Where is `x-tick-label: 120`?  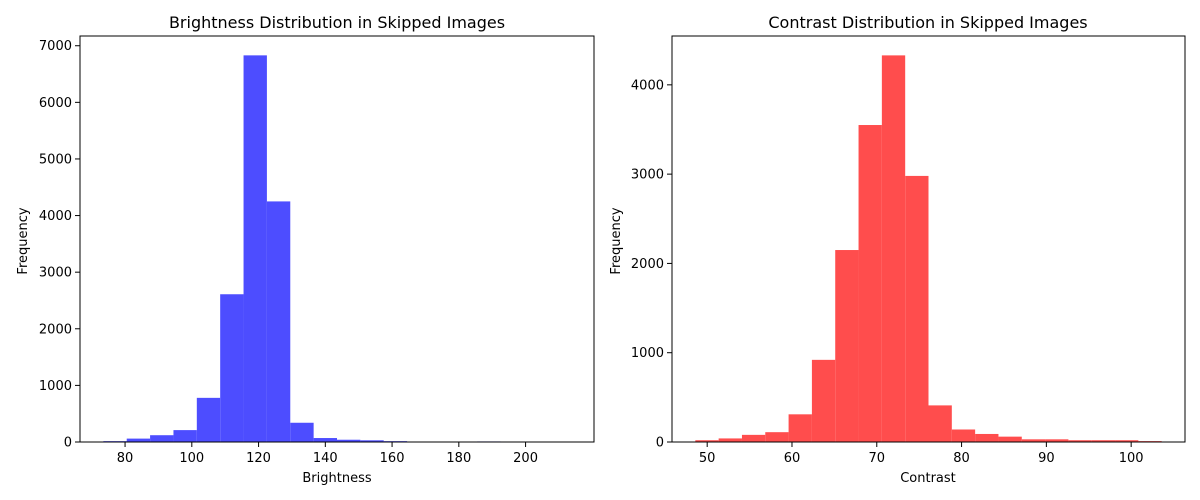 x-tick-label: 120 is located at coordinates (258, 458).